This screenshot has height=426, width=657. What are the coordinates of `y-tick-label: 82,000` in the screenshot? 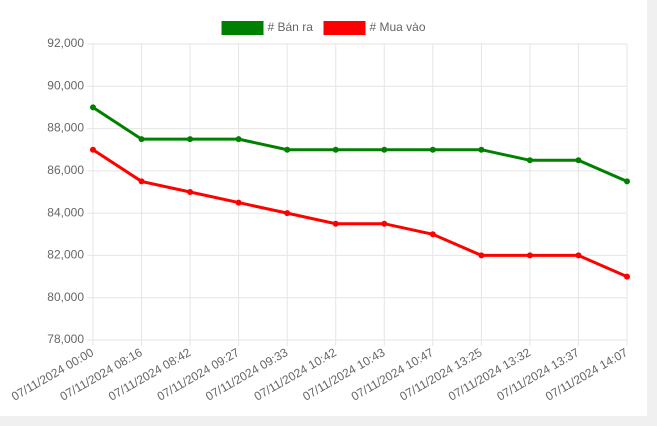 It's located at (65, 255).